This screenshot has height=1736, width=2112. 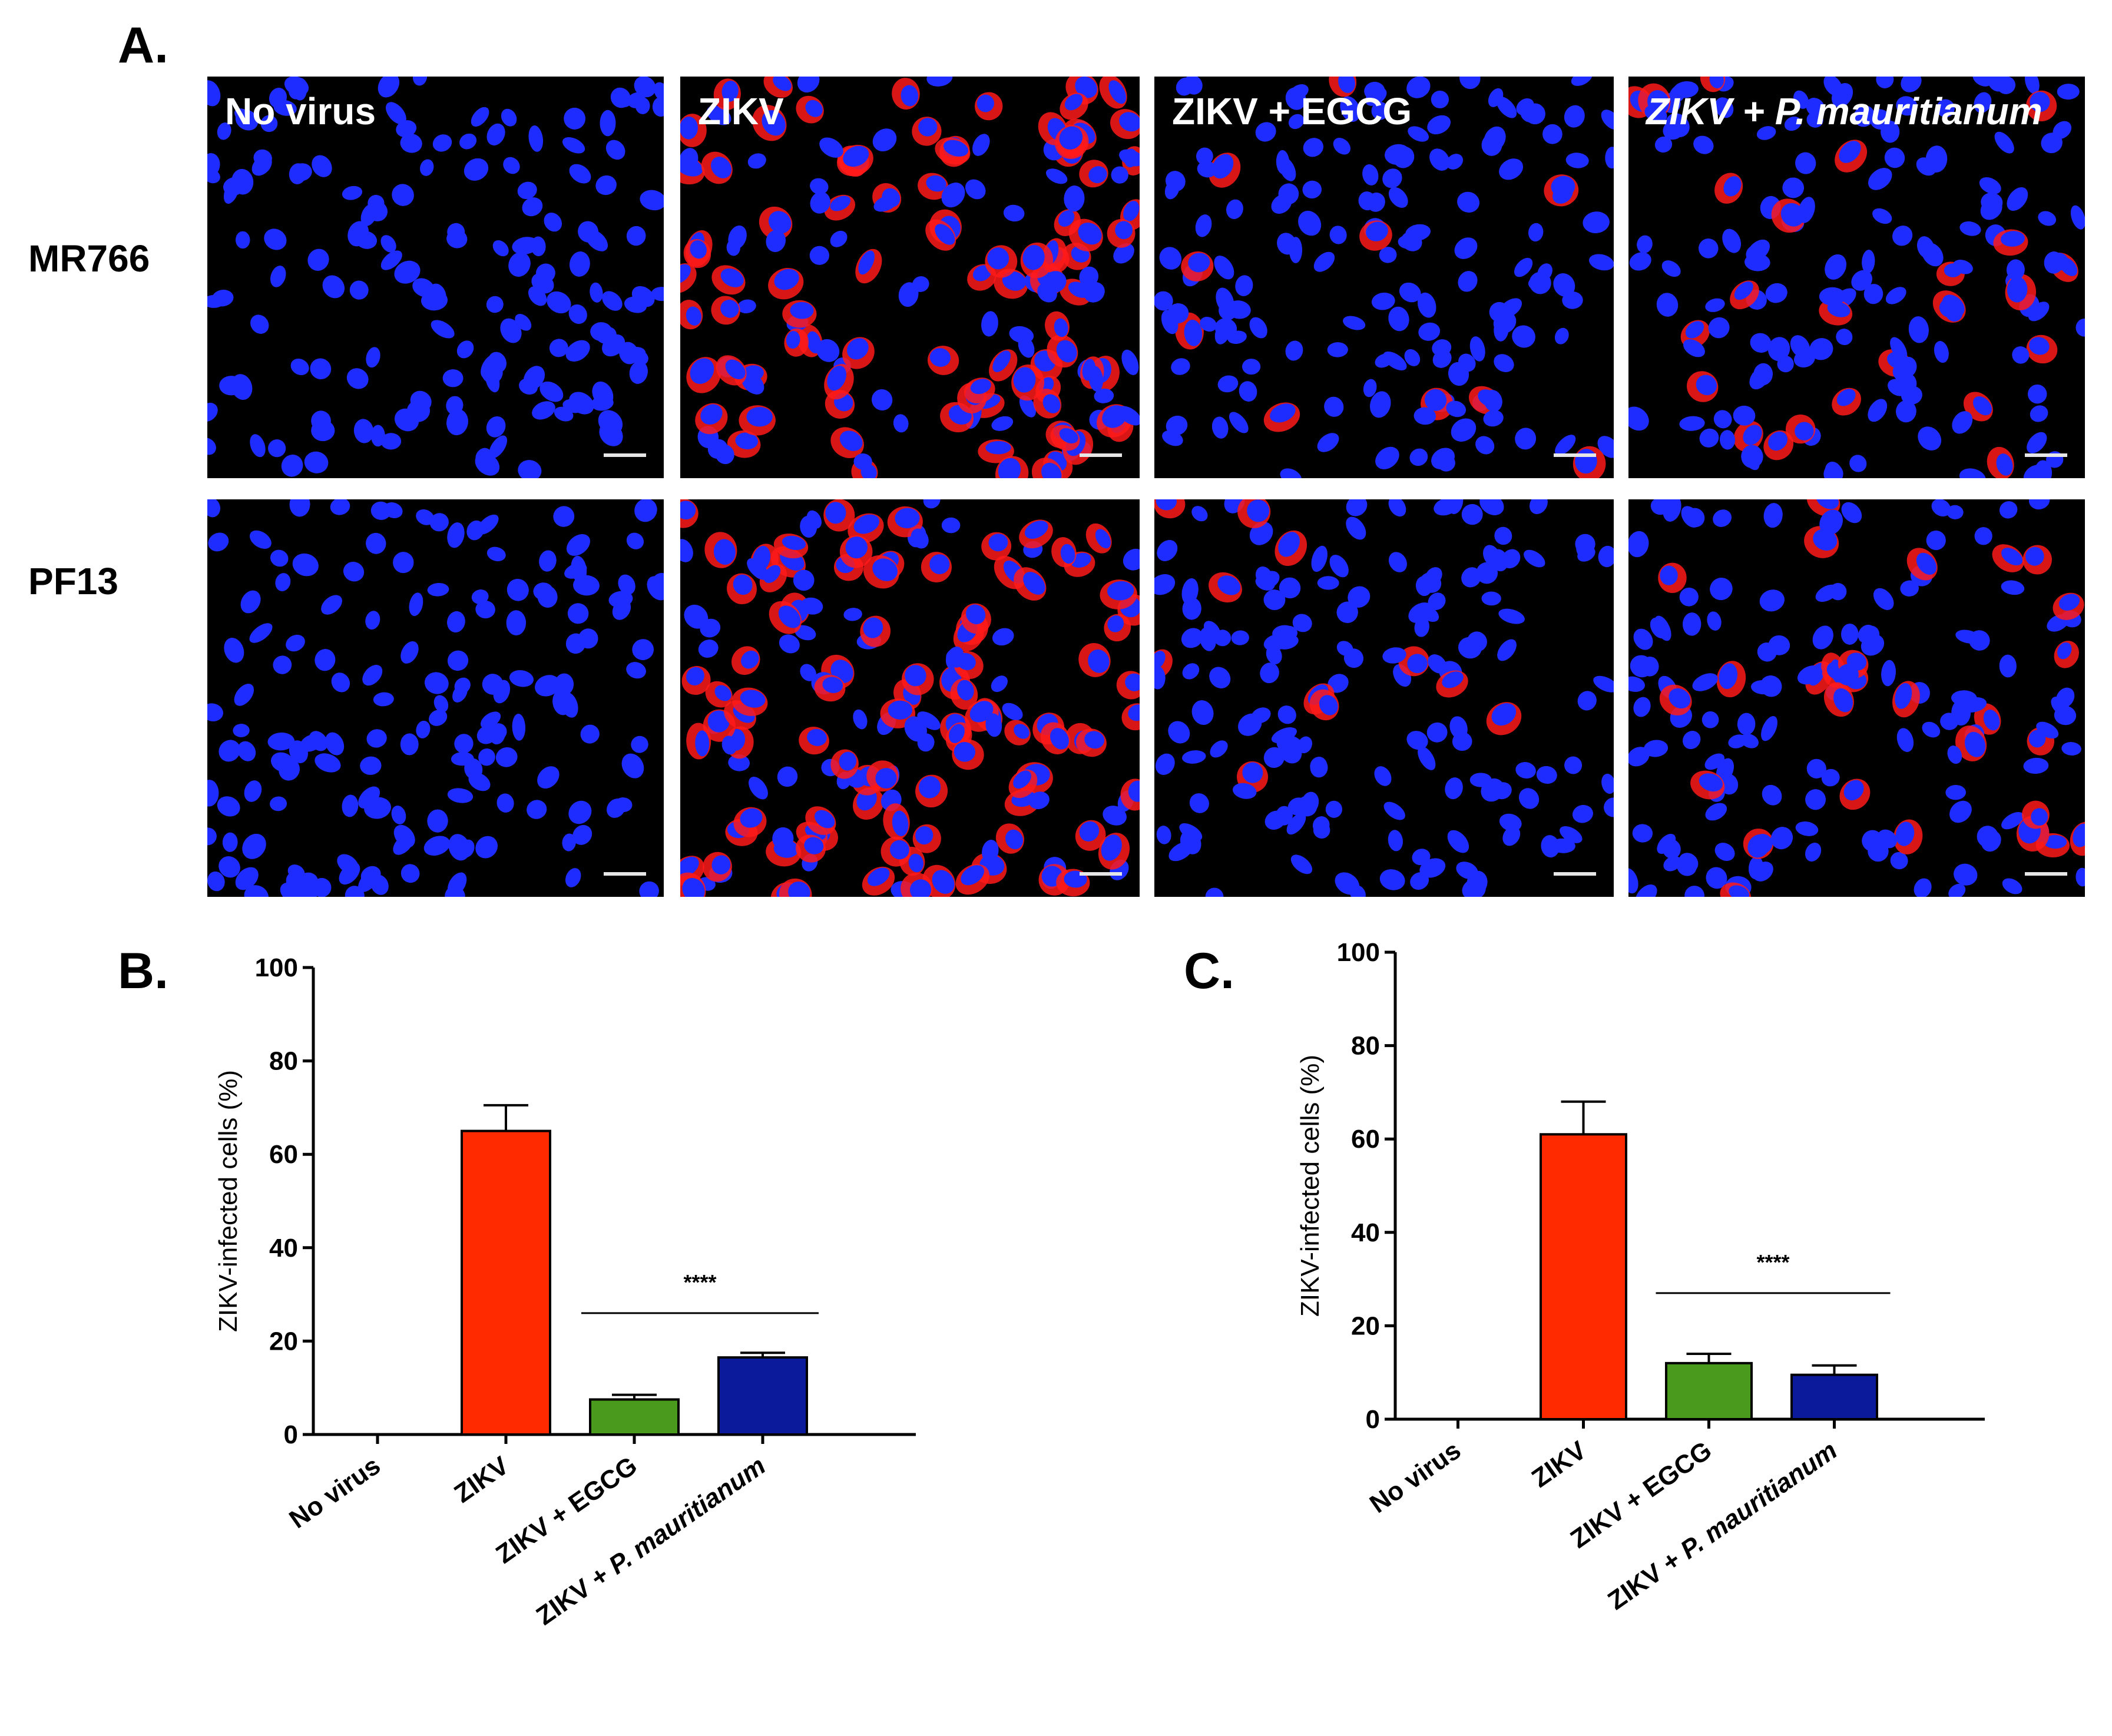 I want to click on category-label: No virus, so click(x=1416, y=1477).